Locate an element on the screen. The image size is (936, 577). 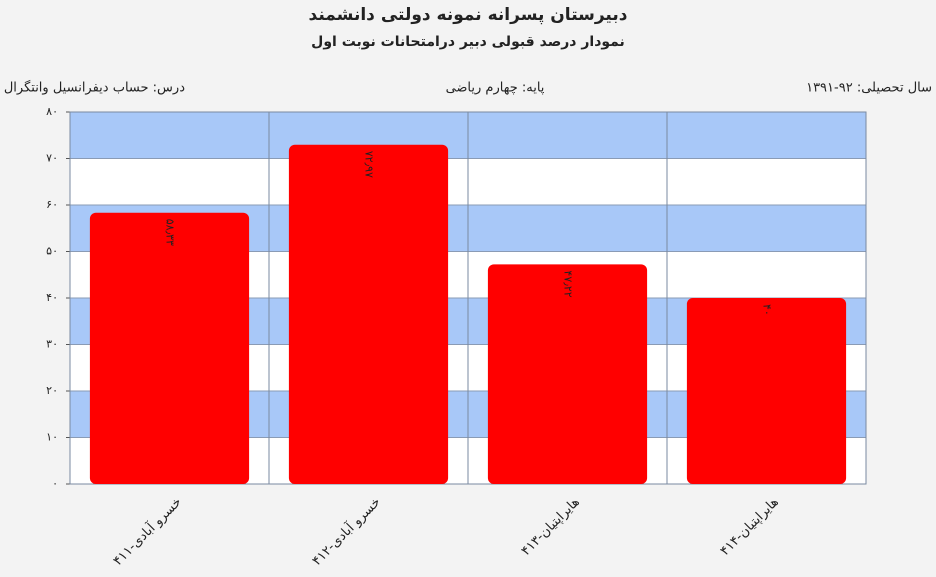
x-tick-label: خسرو آبادی-۴۱۱ is located at coordinates (147, 531).